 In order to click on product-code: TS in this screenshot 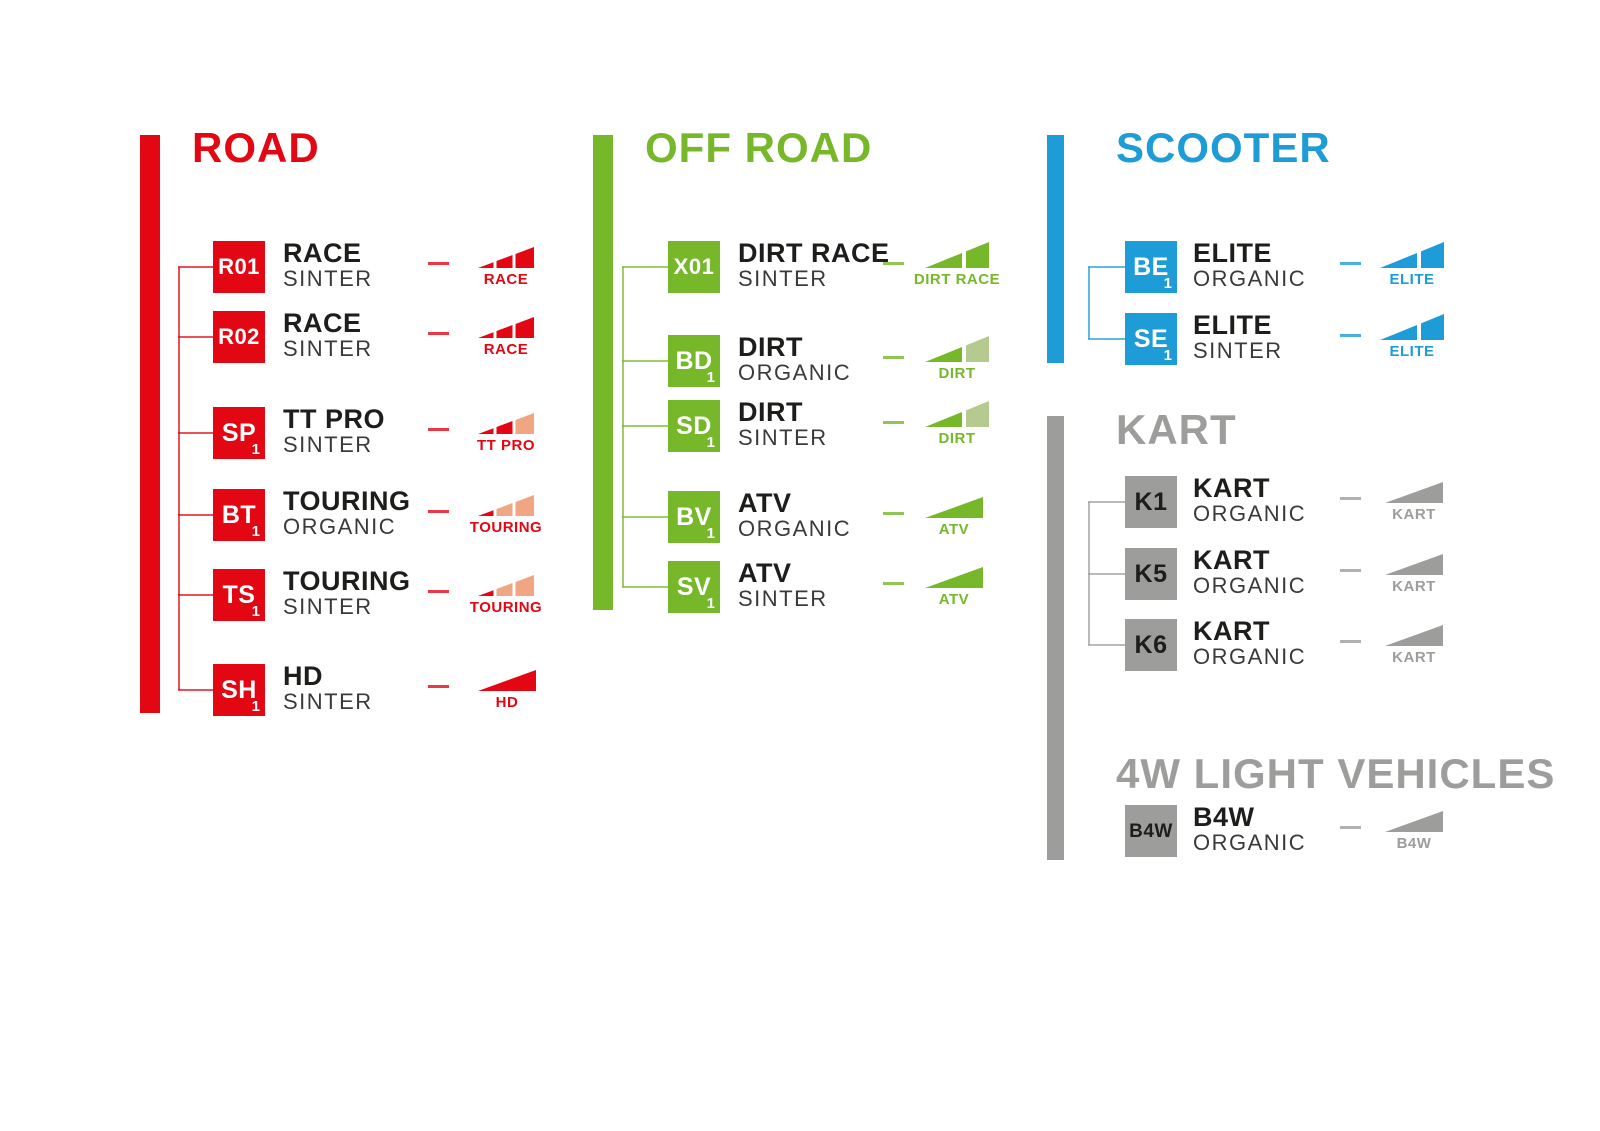, I will do `click(239, 594)`.